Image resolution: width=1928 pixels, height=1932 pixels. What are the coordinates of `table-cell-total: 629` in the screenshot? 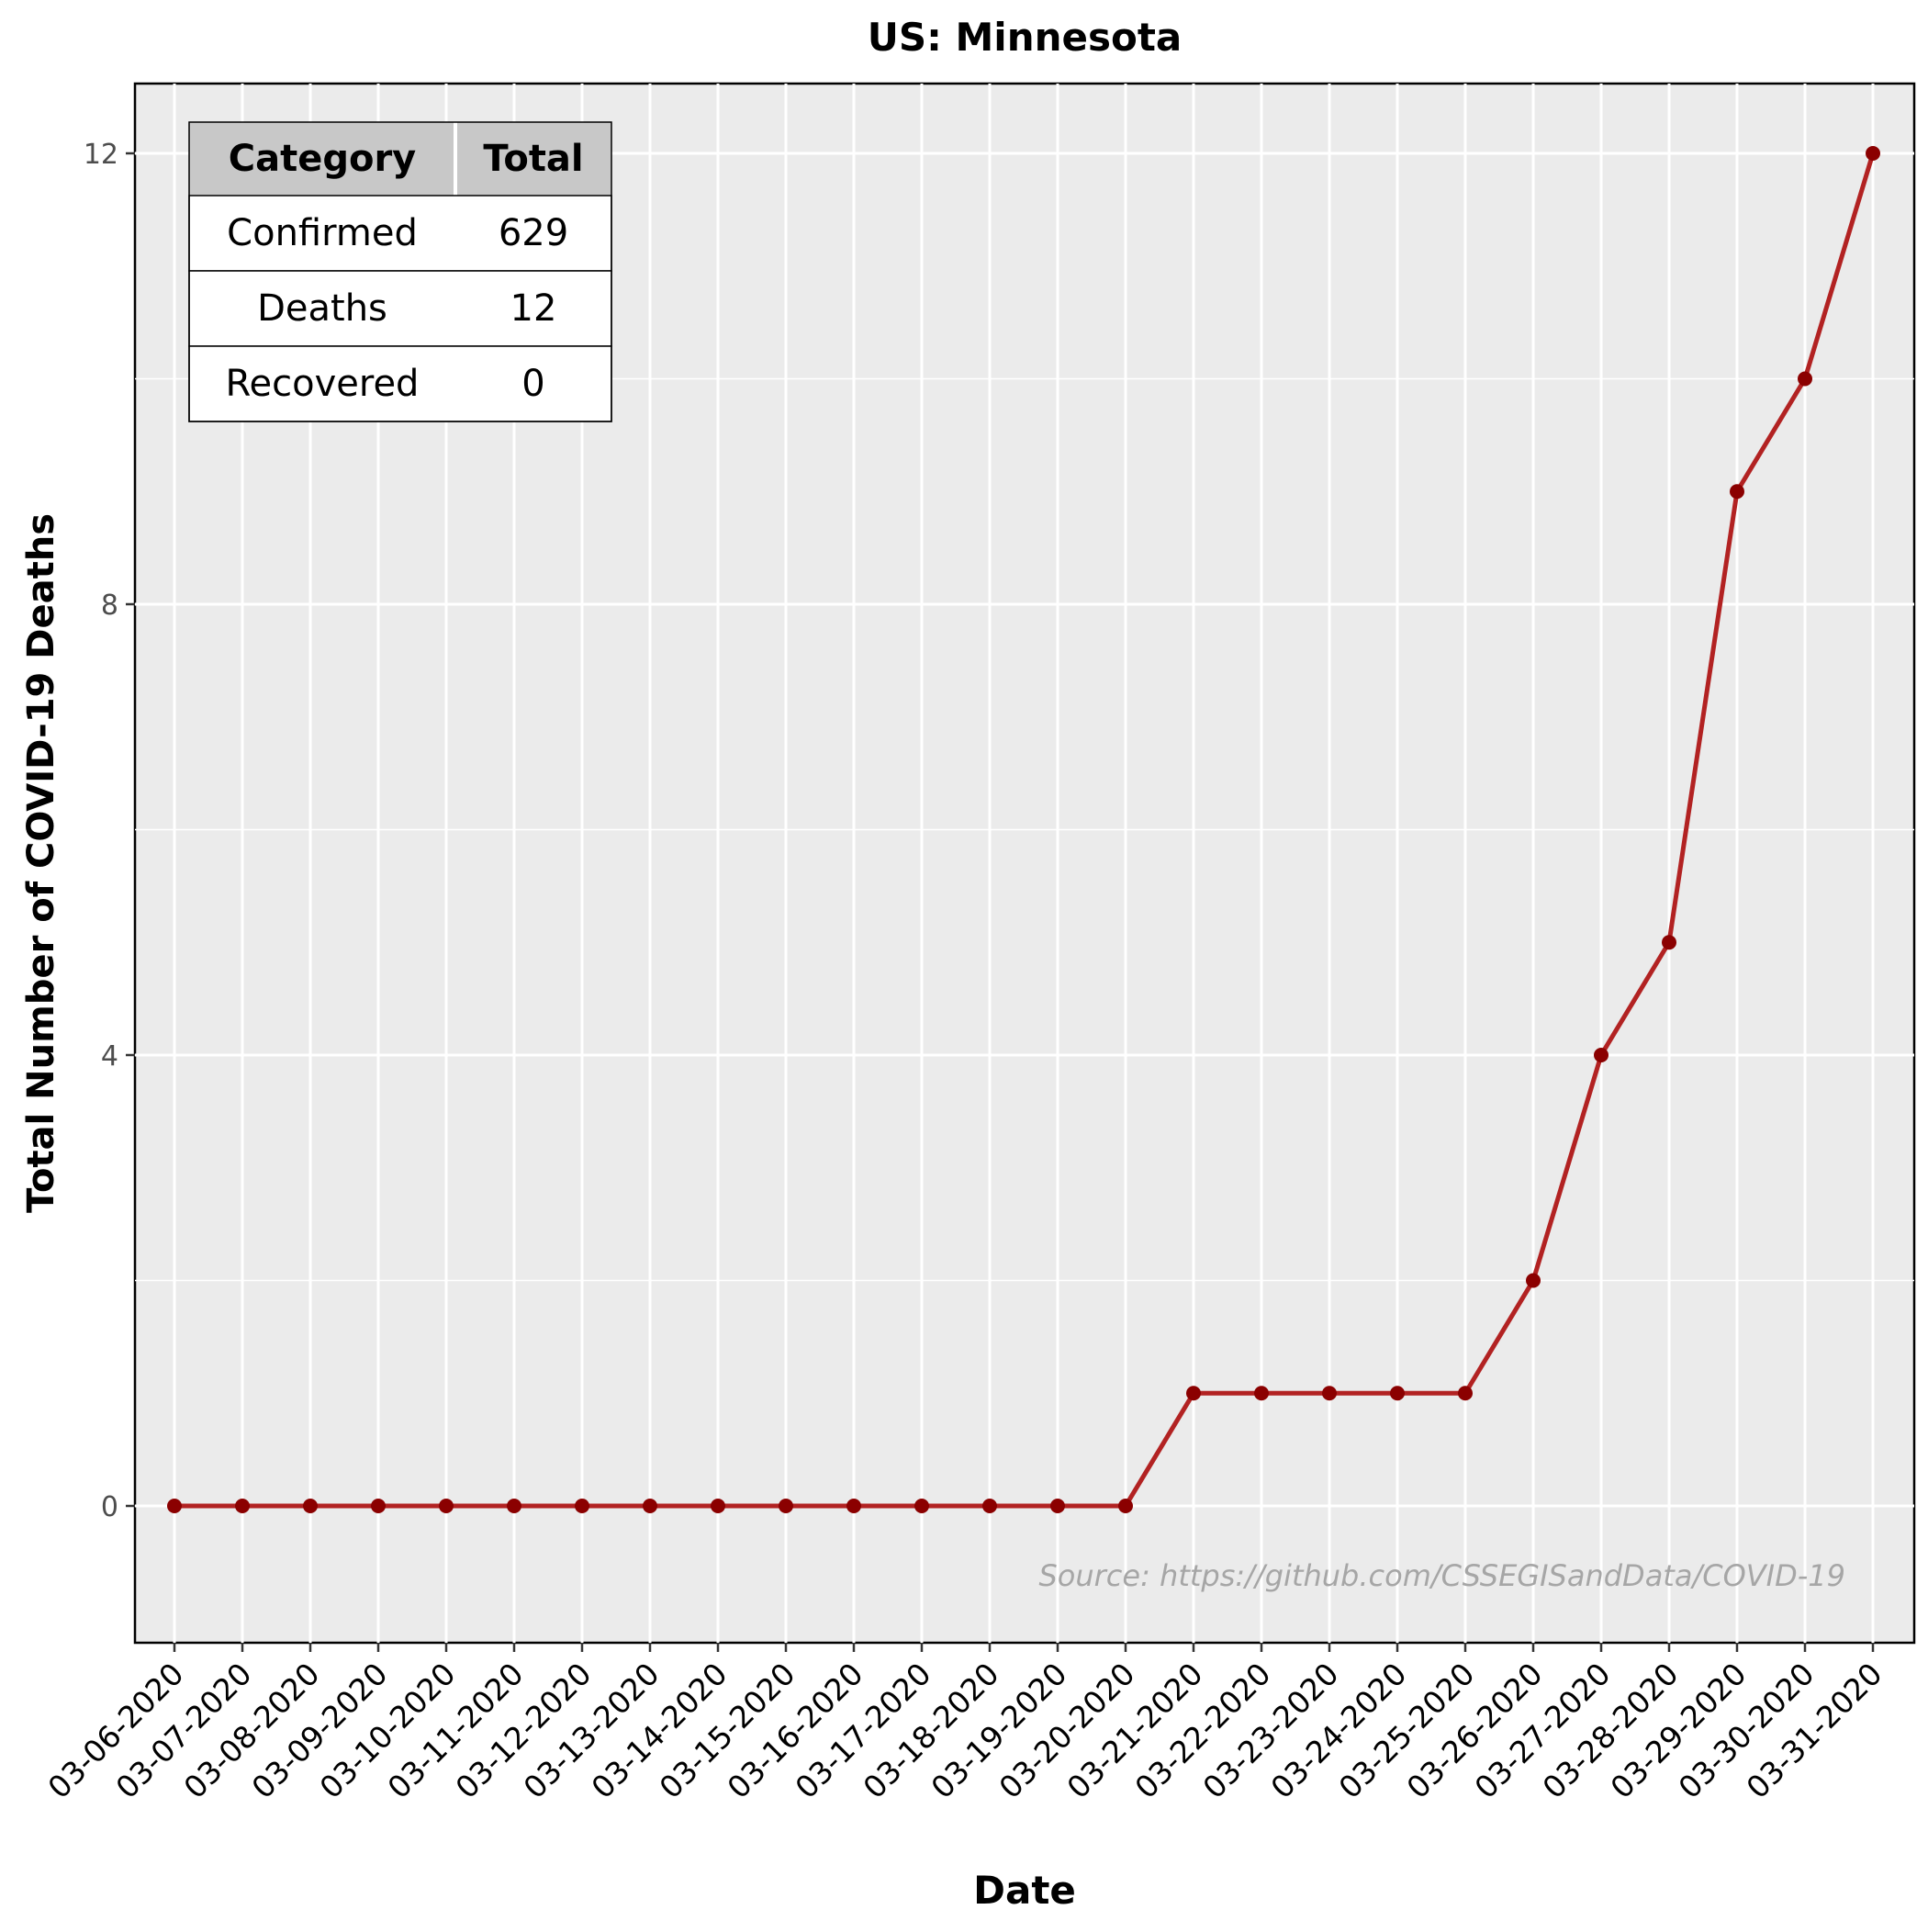 It's located at (533, 233).